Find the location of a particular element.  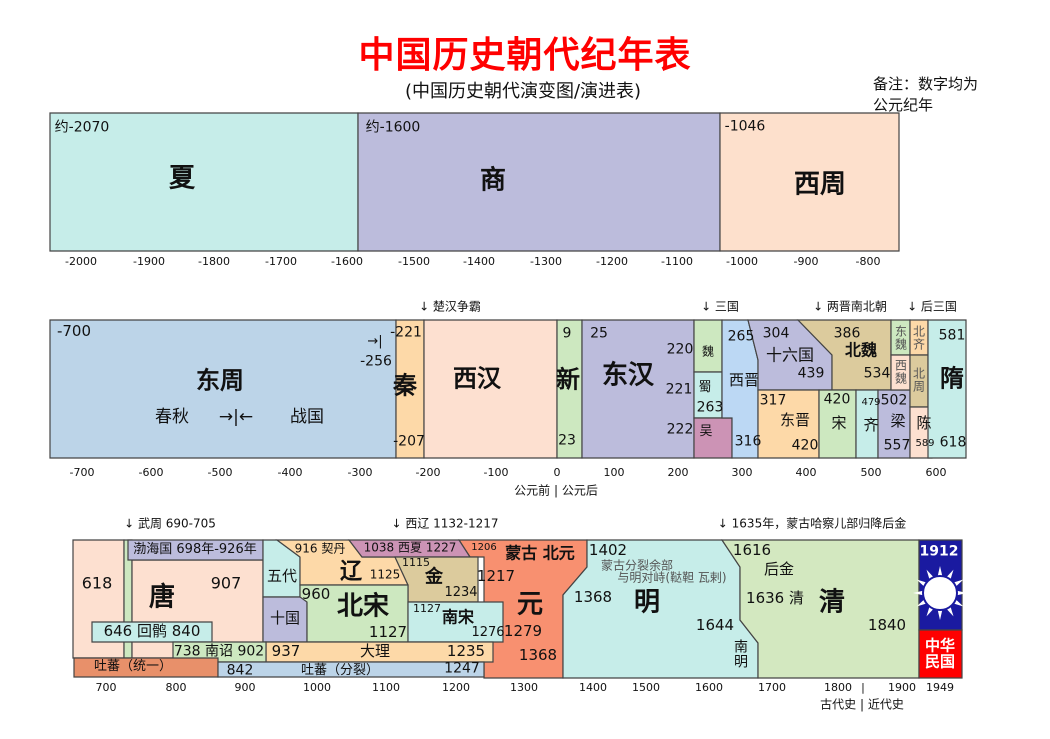

label-row1-xia: 夏 is located at coordinates (182, 178).